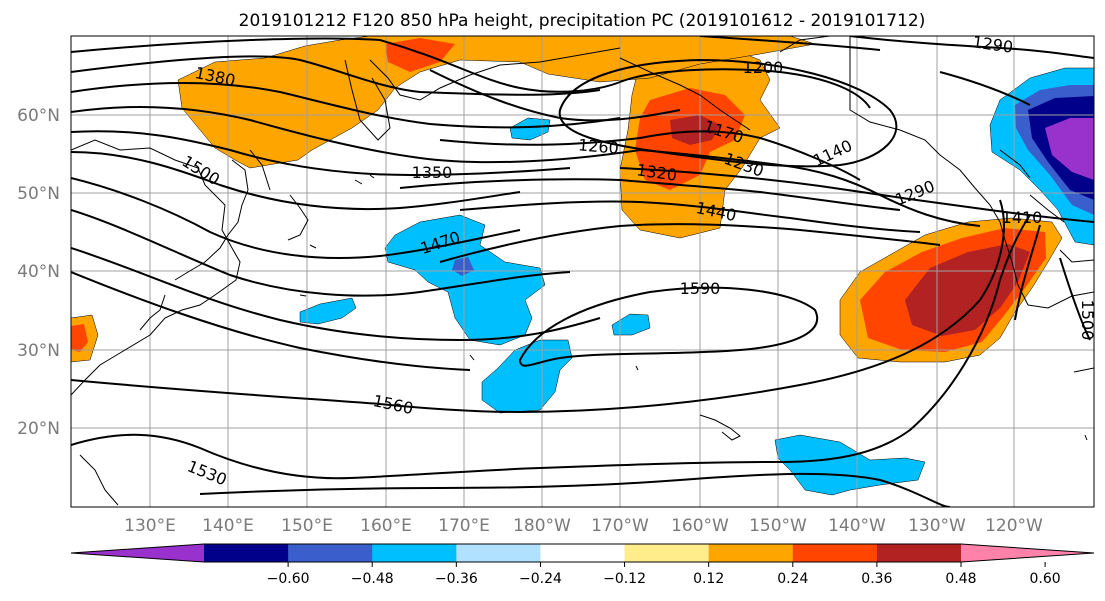 The height and width of the screenshot is (601, 1105). I want to click on lat-tick-label: 30°N, so click(38, 351).